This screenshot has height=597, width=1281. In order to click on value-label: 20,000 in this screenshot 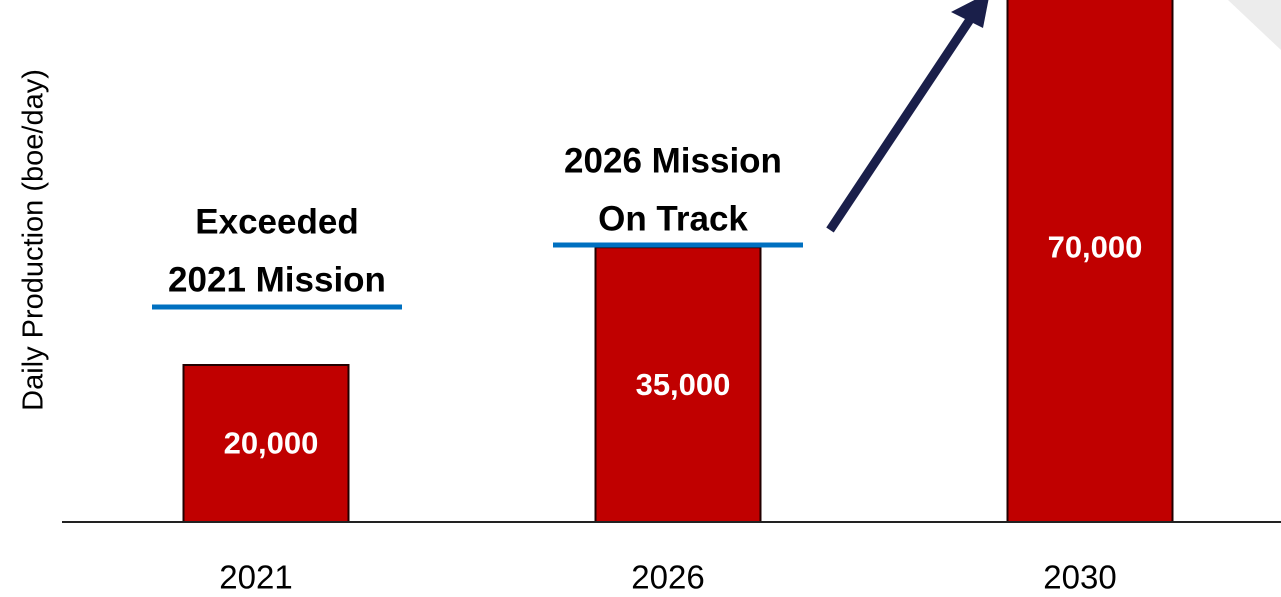, I will do `click(271, 443)`.